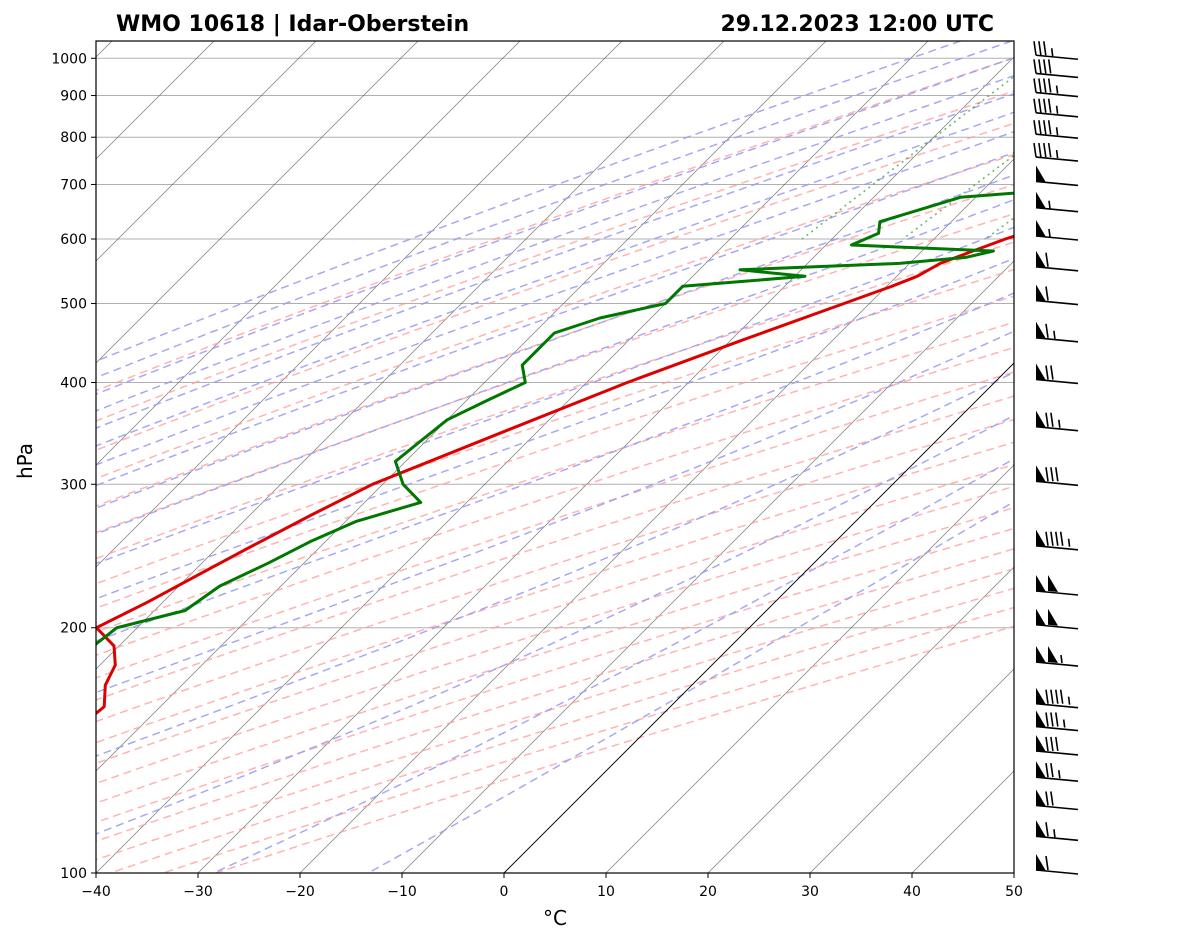  What do you see at coordinates (857, 24) in the screenshot?
I see `chart-title-datetime: 29.12.2023 12:00 UTC` at bounding box center [857, 24].